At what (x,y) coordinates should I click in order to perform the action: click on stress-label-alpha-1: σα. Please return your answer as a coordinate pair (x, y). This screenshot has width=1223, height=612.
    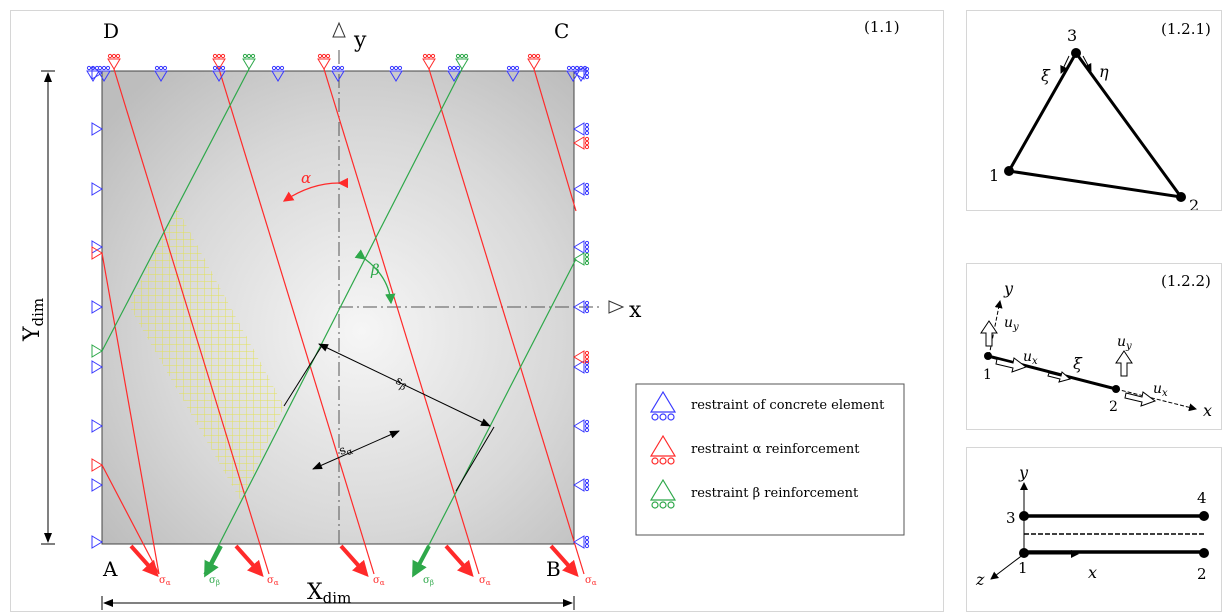
    Looking at the image, I should click on (165, 581).